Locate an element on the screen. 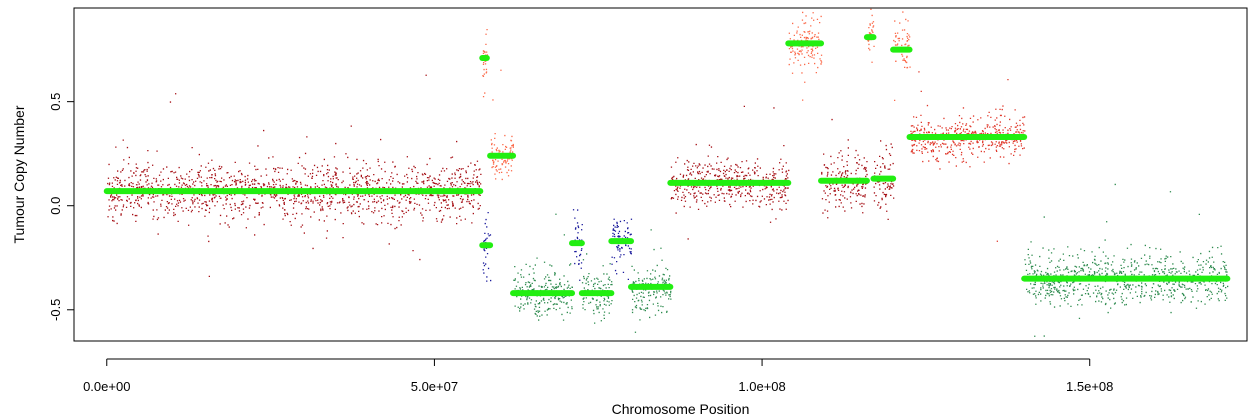 The width and height of the screenshot is (1258, 420). x-tick-label: 1.5e+08 is located at coordinates (1089, 386).